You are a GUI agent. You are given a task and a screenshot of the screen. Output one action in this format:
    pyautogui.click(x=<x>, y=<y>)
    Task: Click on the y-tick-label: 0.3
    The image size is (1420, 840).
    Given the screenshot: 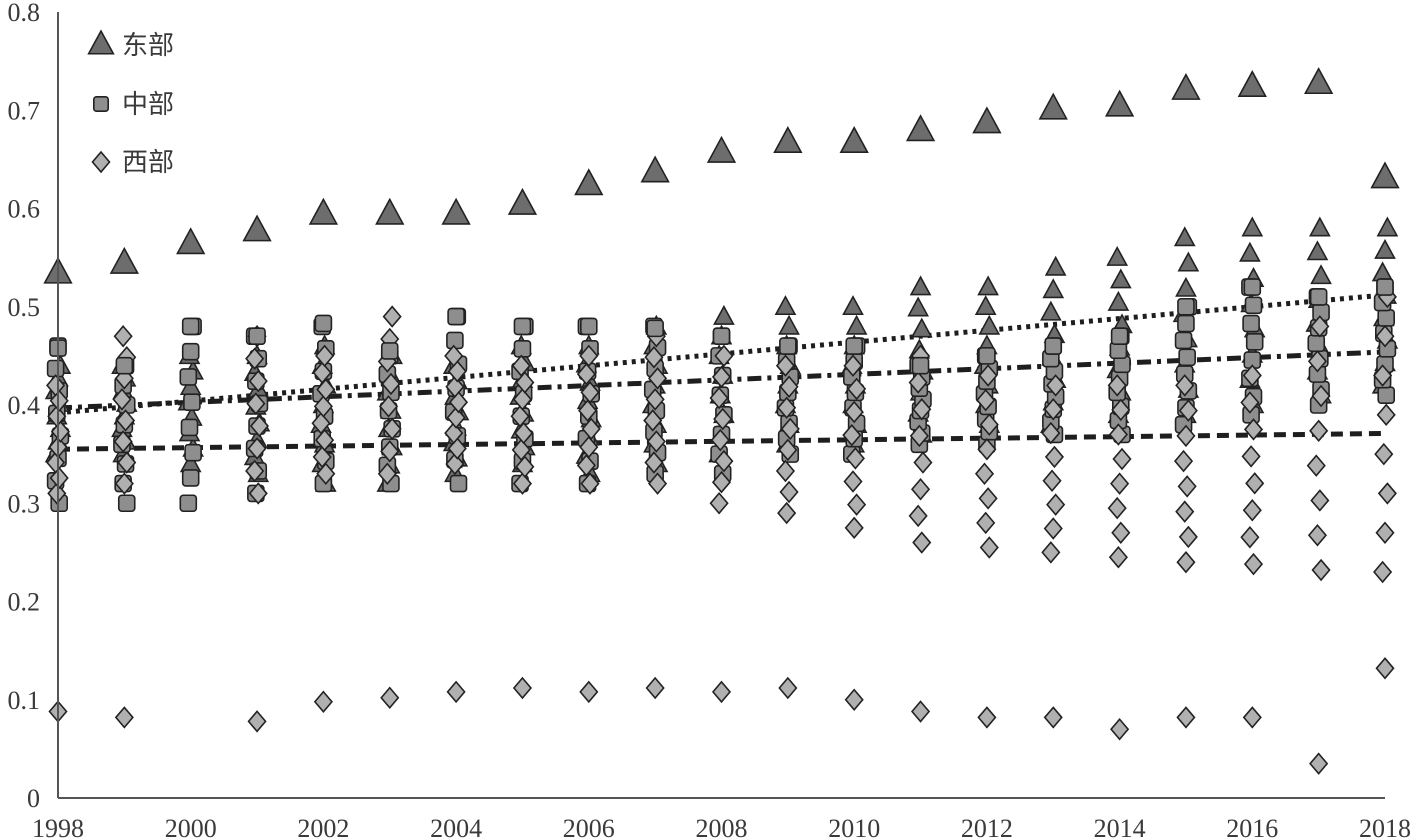 What is the action you would take?
    pyautogui.click(x=24, y=503)
    